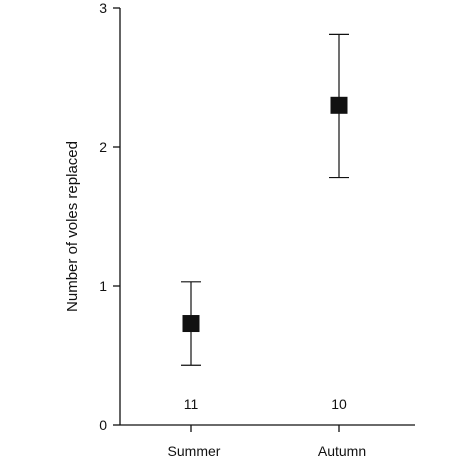 The height and width of the screenshot is (474, 474). I want to click on sample-size-label-autumn: 10, so click(339, 404).